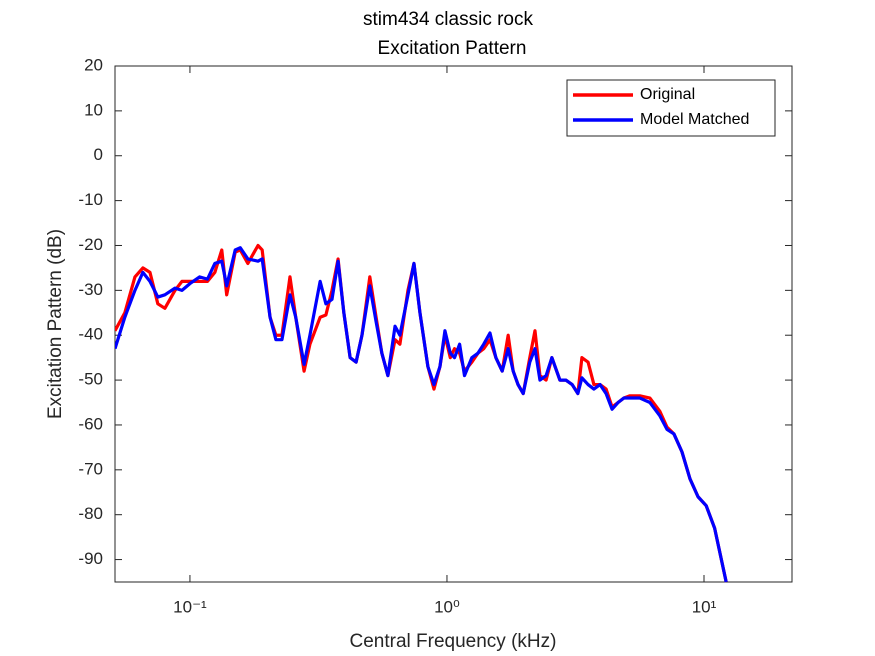 This screenshot has width=875, height=656. Describe the element at coordinates (667, 94) in the screenshot. I see `legend-label: Original` at that location.